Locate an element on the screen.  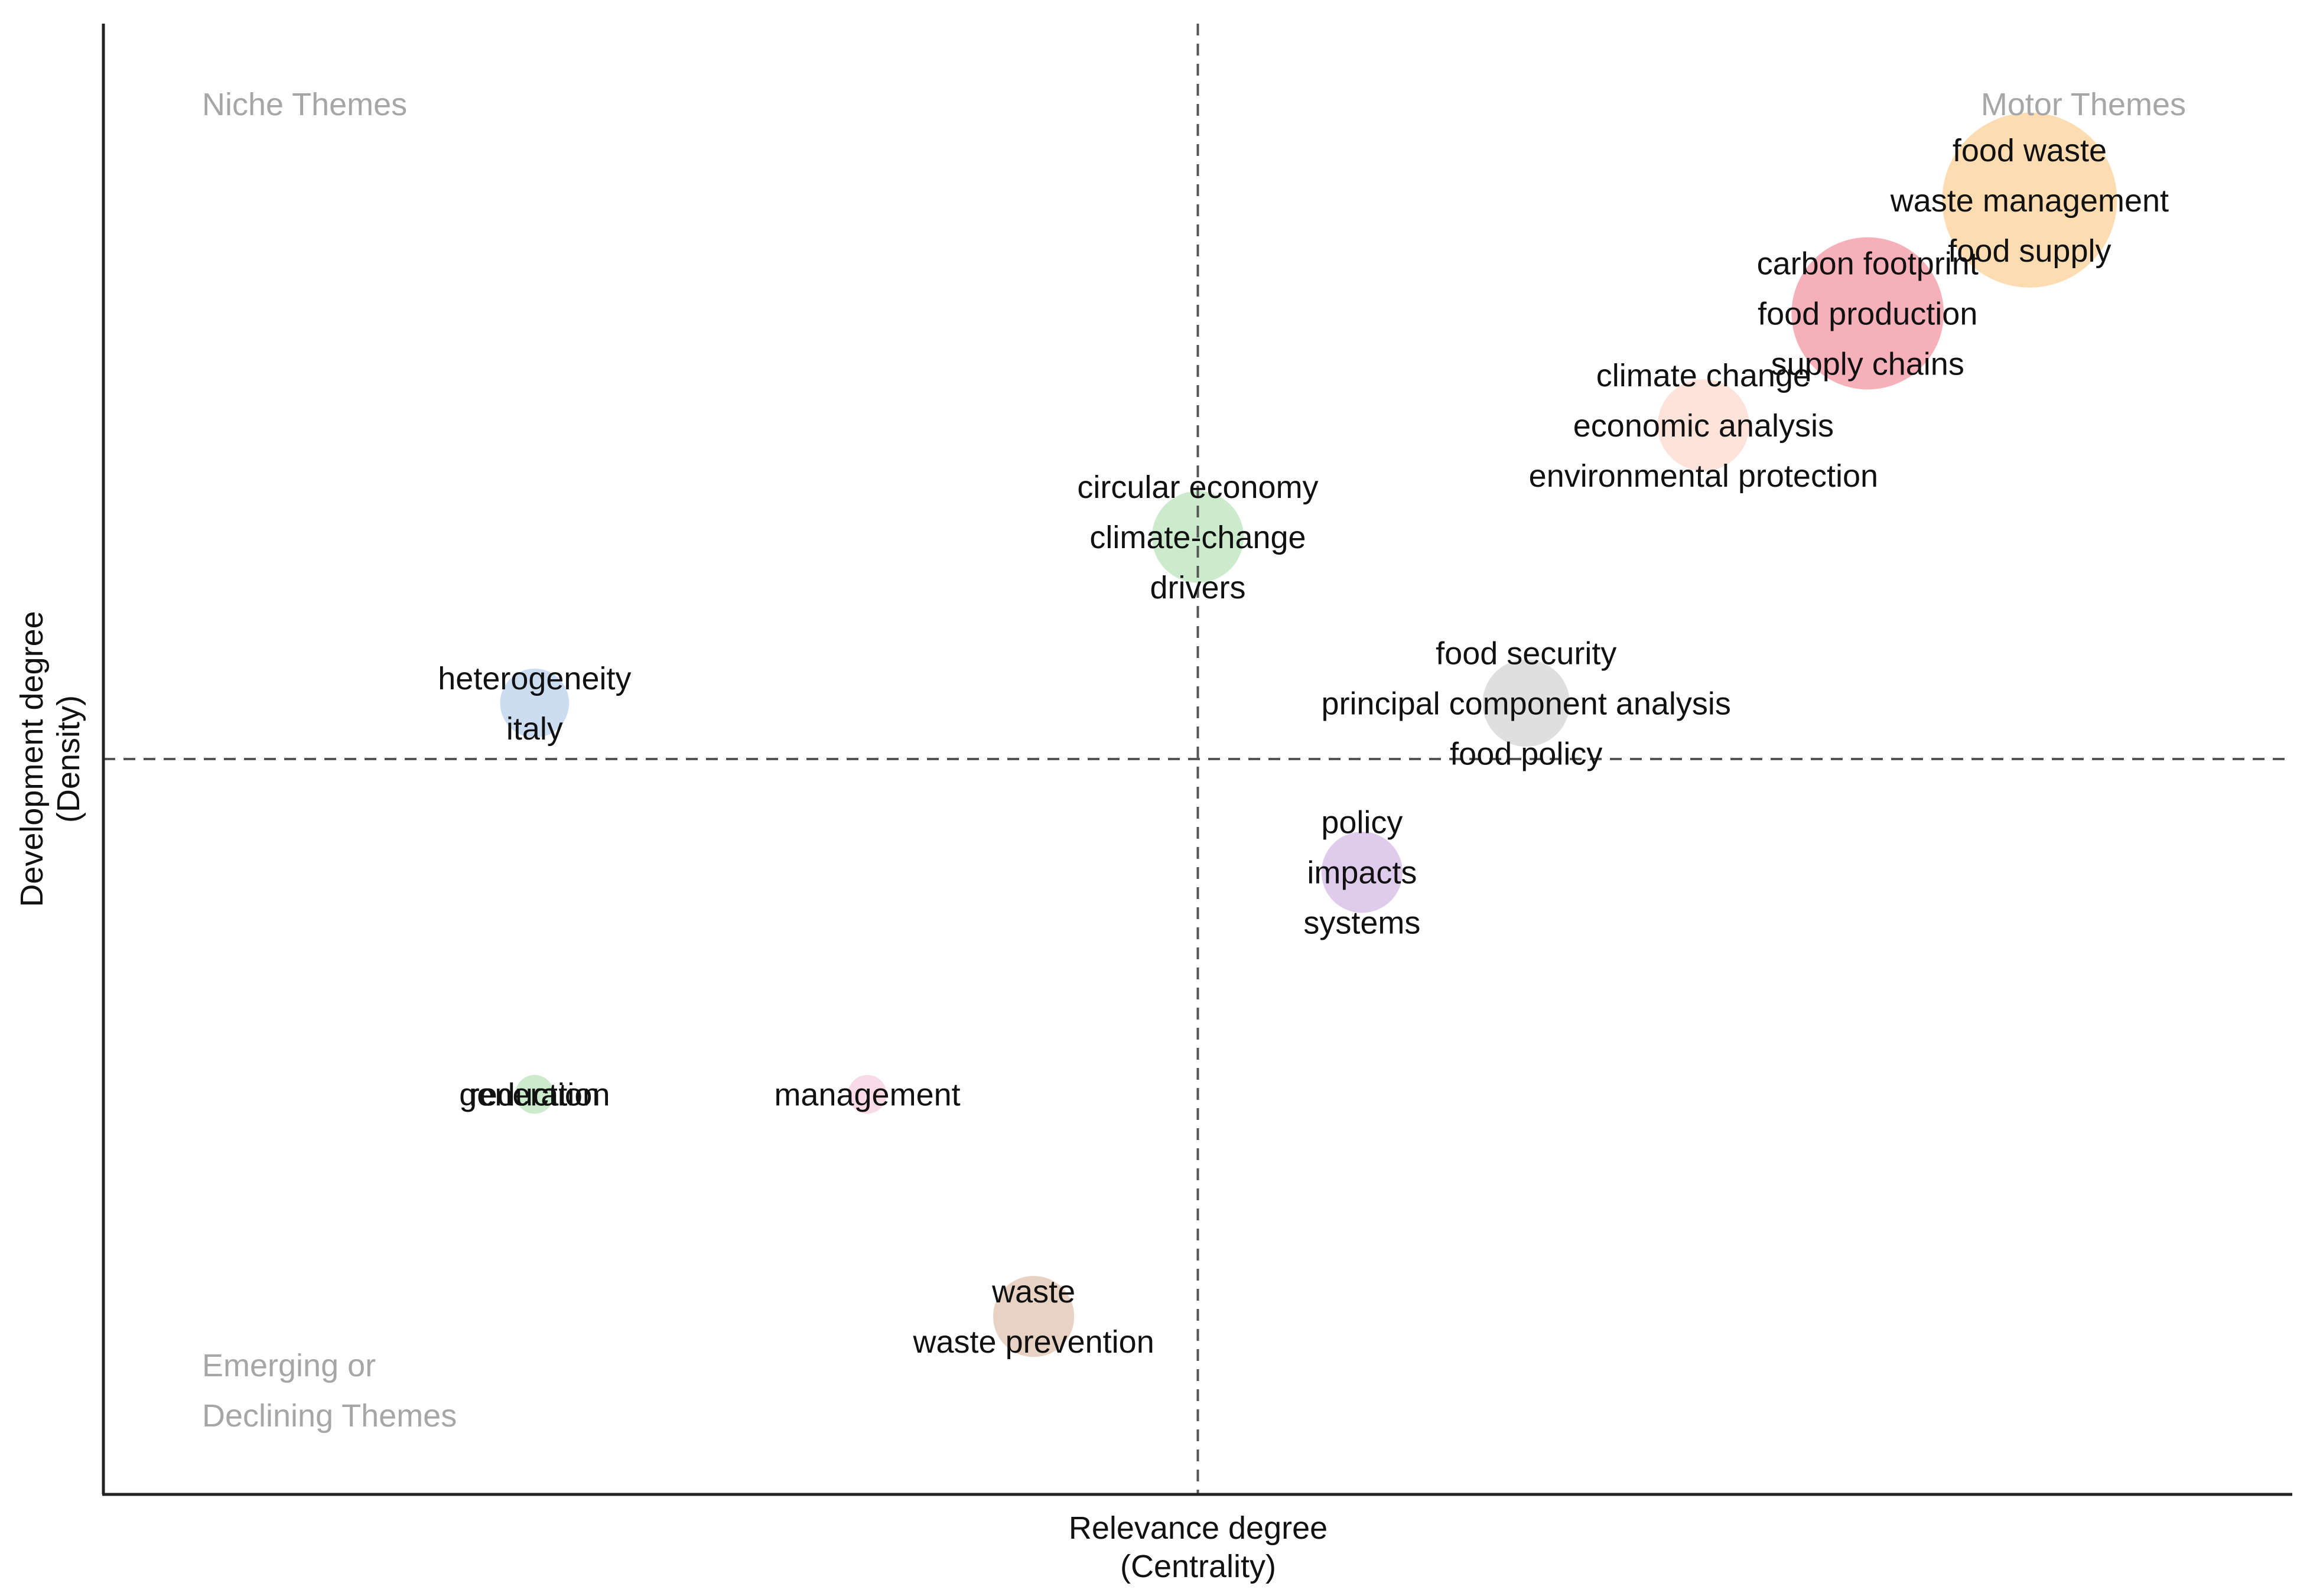
x-axis-title-line-1: Relevance degree is located at coordinates (1198, 1528).